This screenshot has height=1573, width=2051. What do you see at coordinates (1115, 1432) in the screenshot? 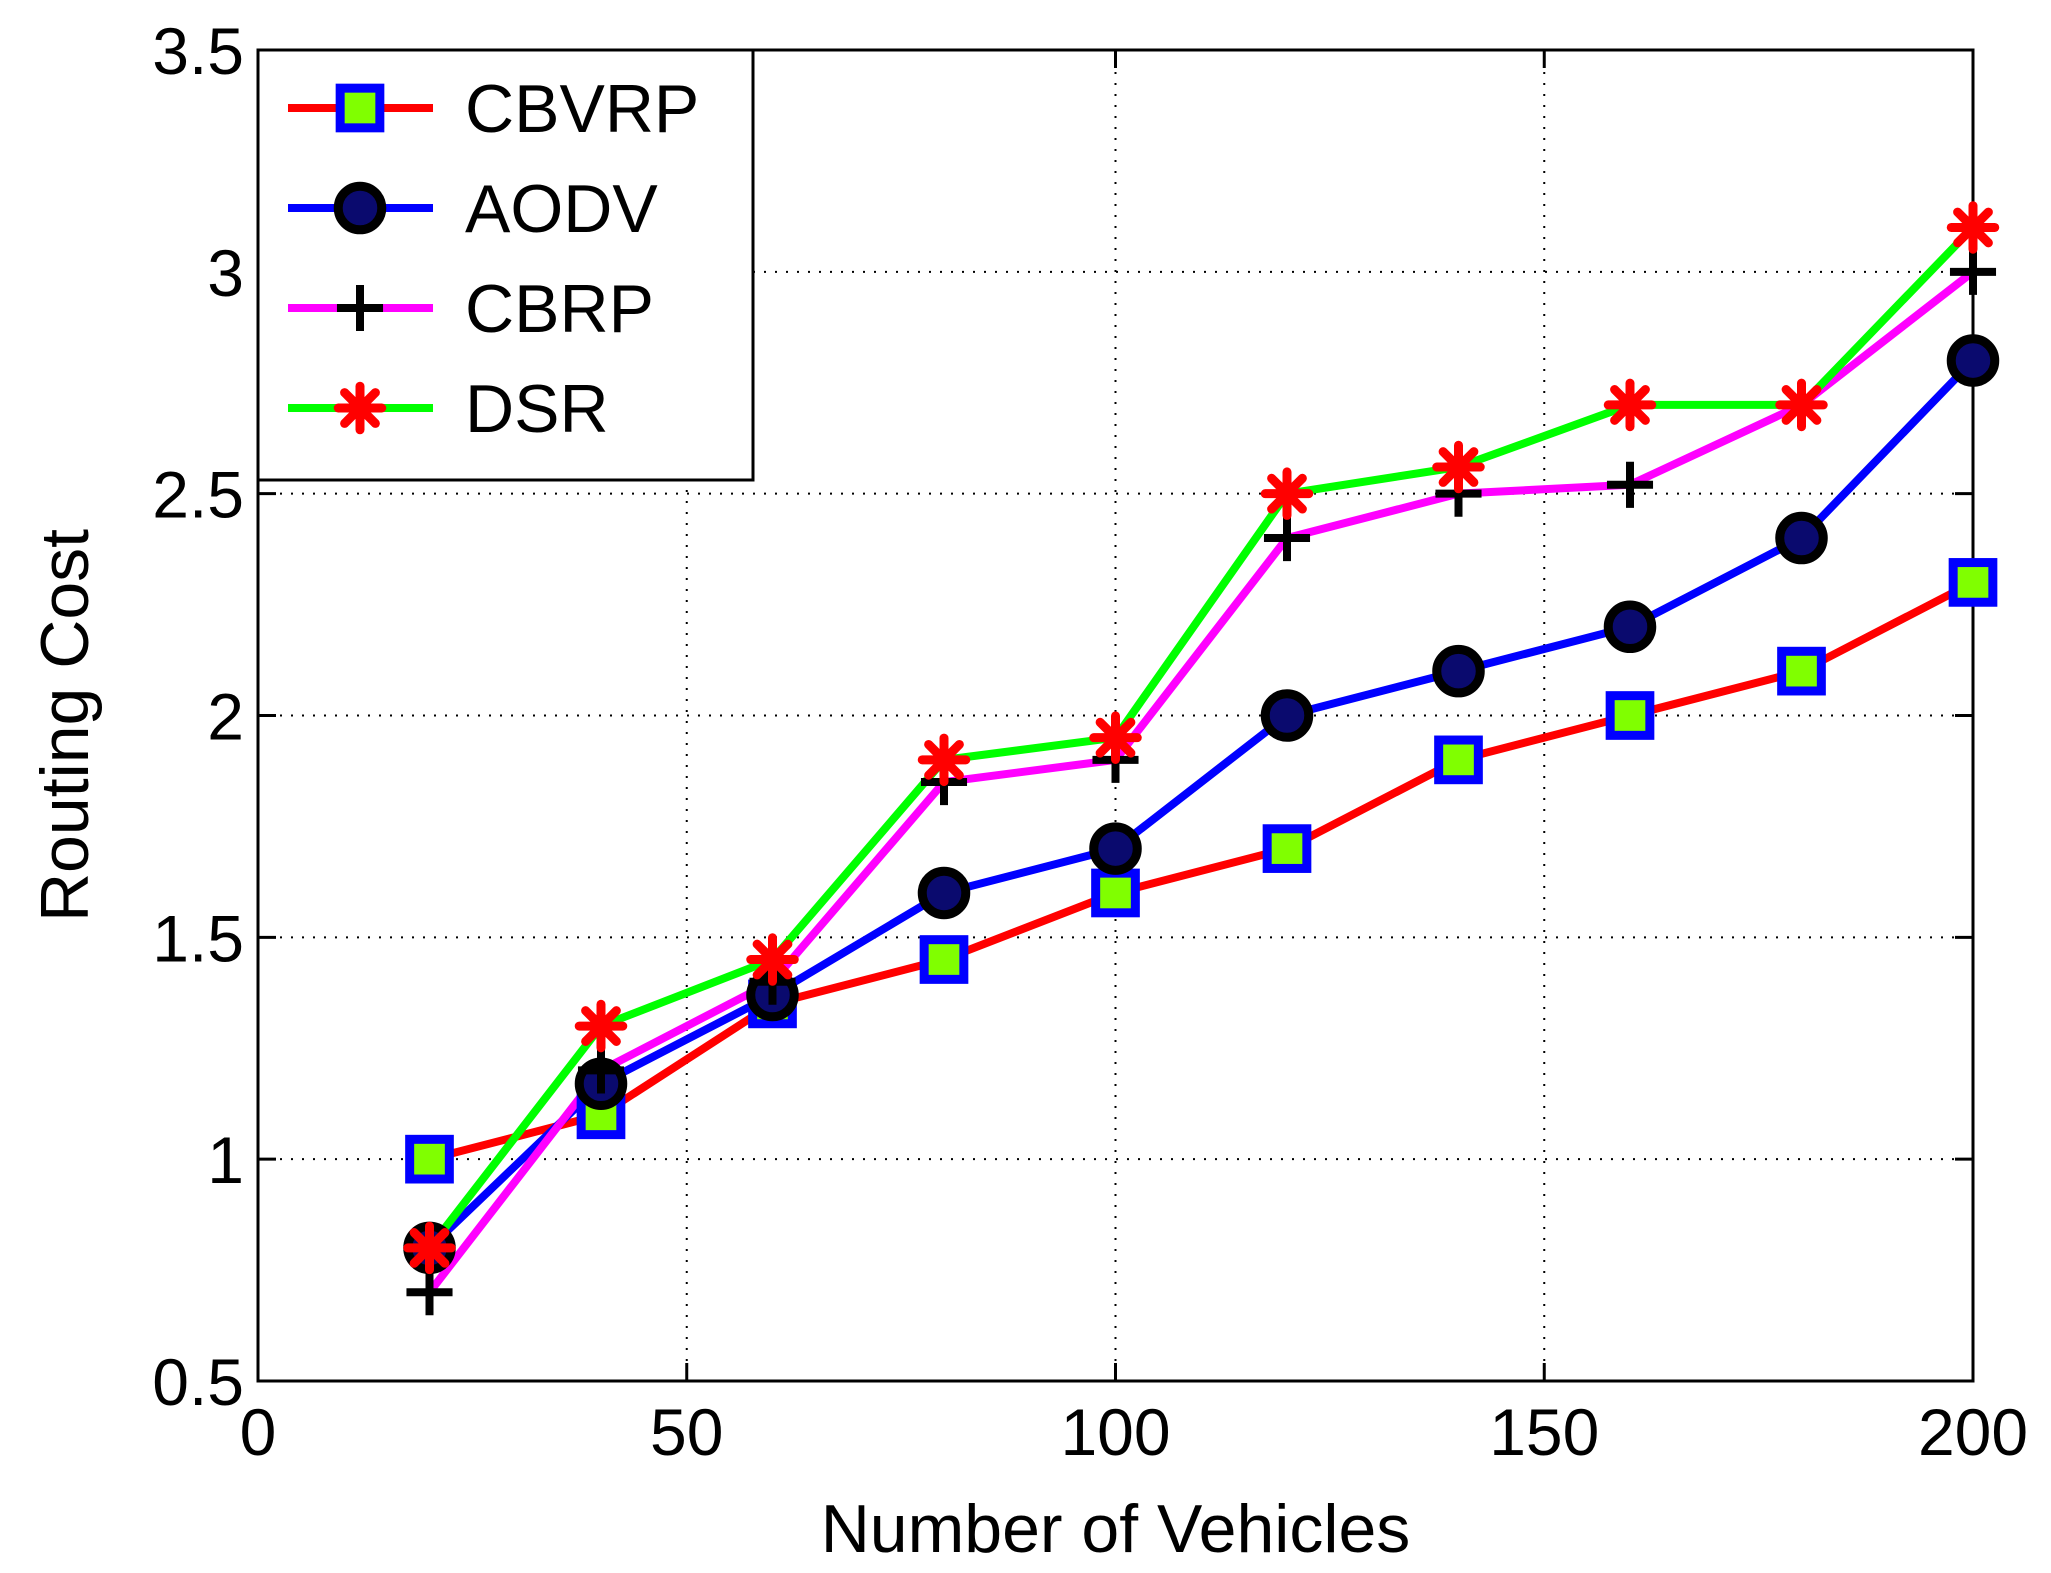
I see `x-tick-label: 100` at bounding box center [1115, 1432].